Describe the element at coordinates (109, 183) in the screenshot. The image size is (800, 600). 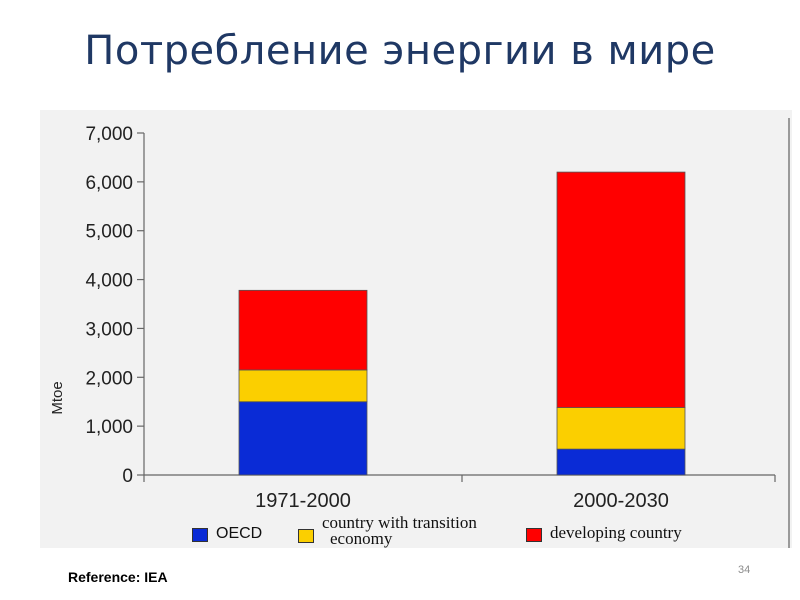
I see `y-tick-label: 6,000` at that location.